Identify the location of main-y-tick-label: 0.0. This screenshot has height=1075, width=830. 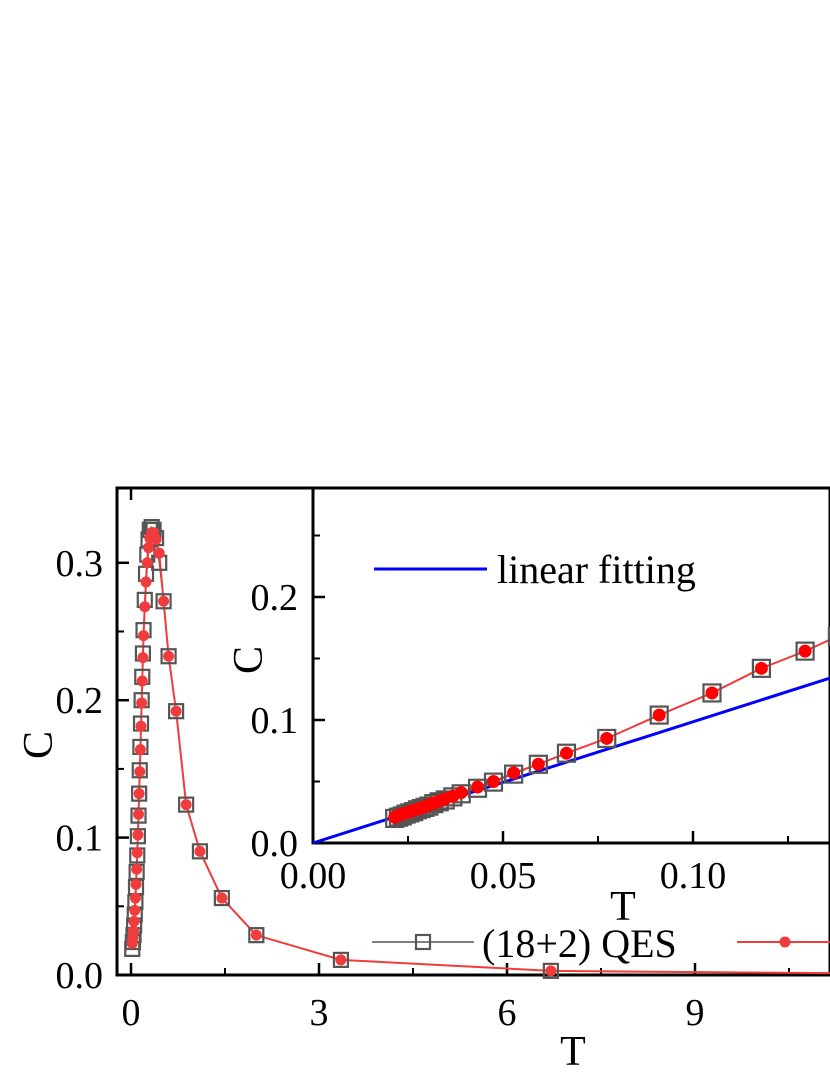
(80, 976).